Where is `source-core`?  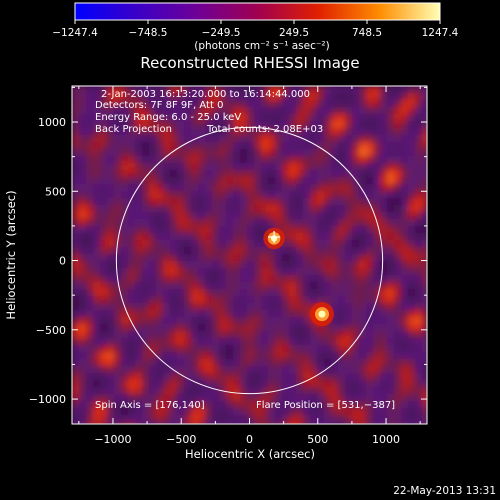
source-core is located at coordinates (322, 314).